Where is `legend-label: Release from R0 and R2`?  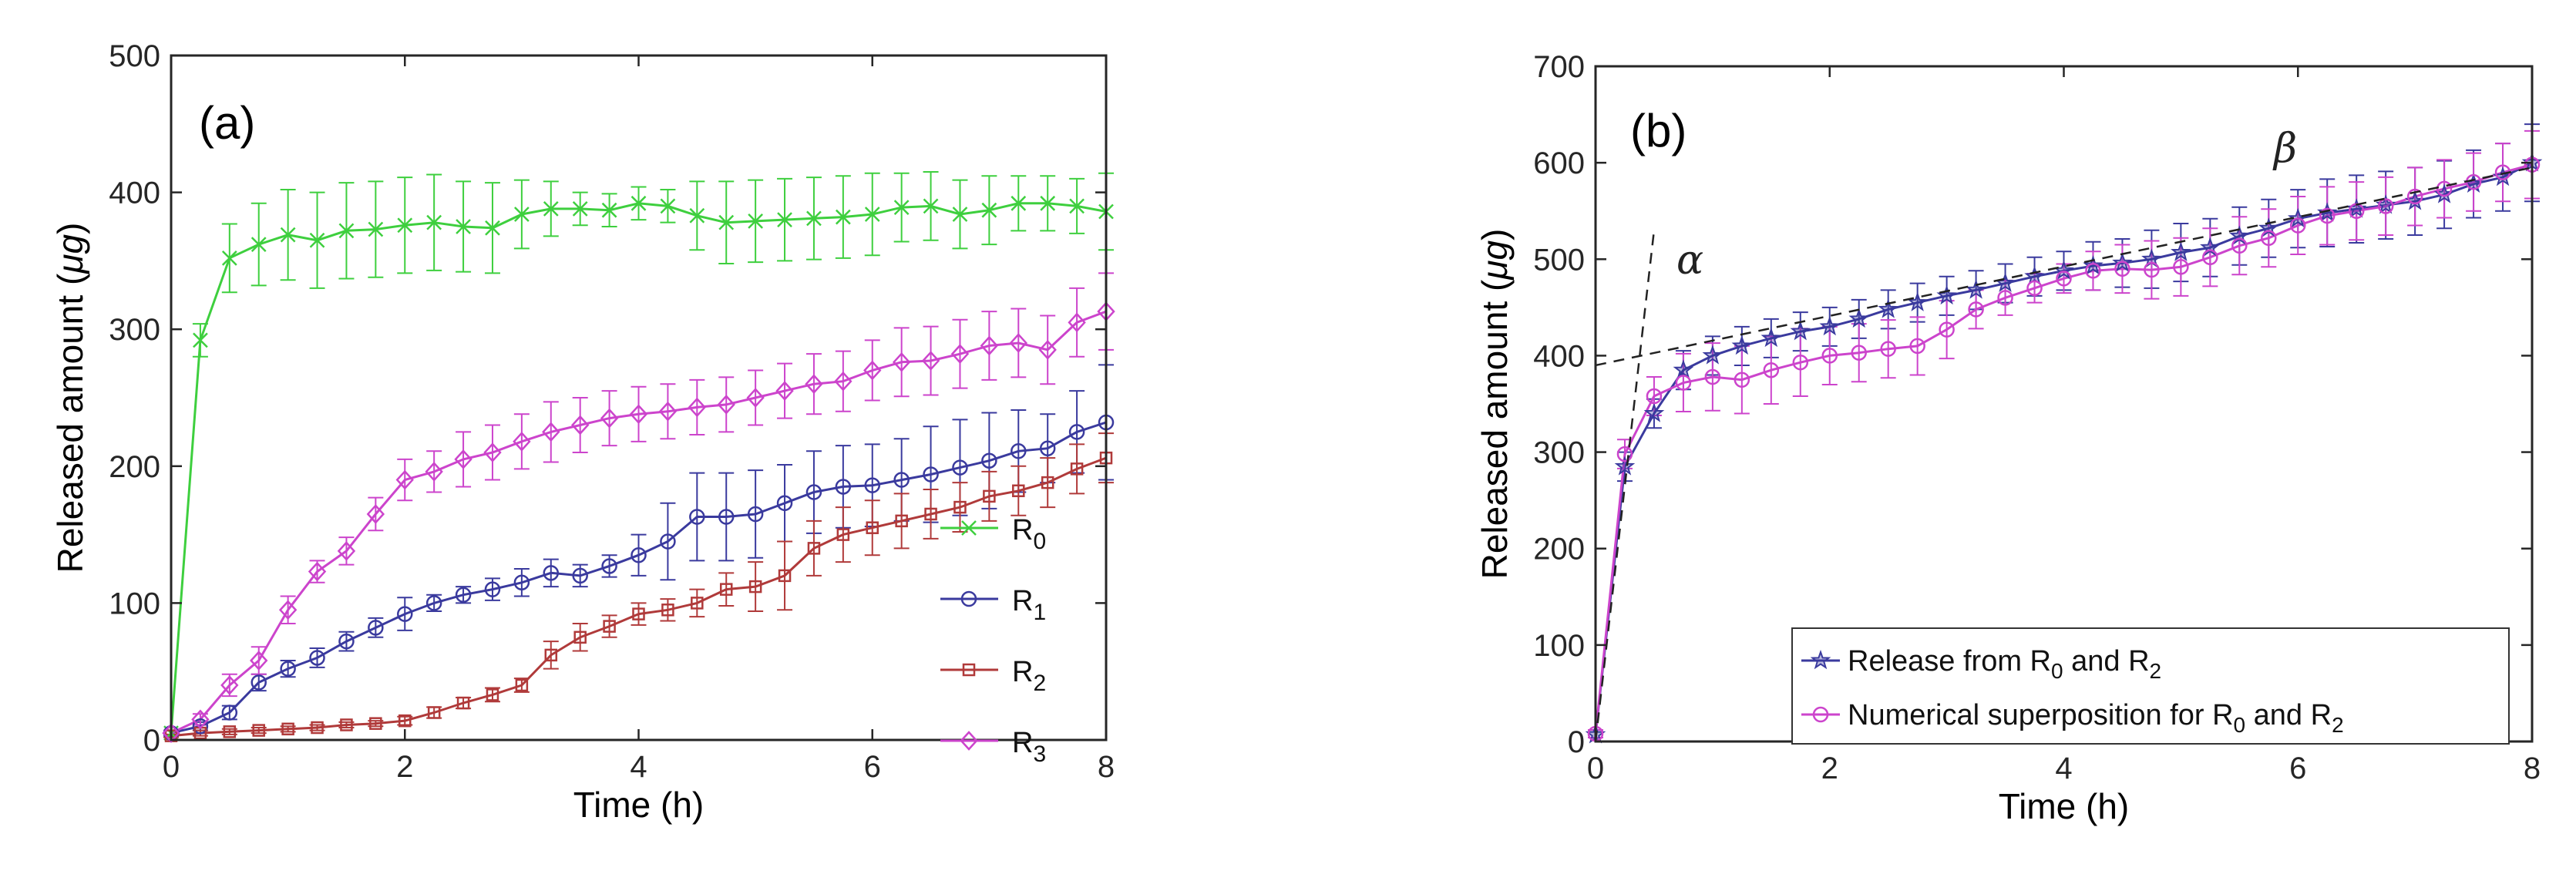
legend-label: Release from R0 and R2 is located at coordinates (2004, 664).